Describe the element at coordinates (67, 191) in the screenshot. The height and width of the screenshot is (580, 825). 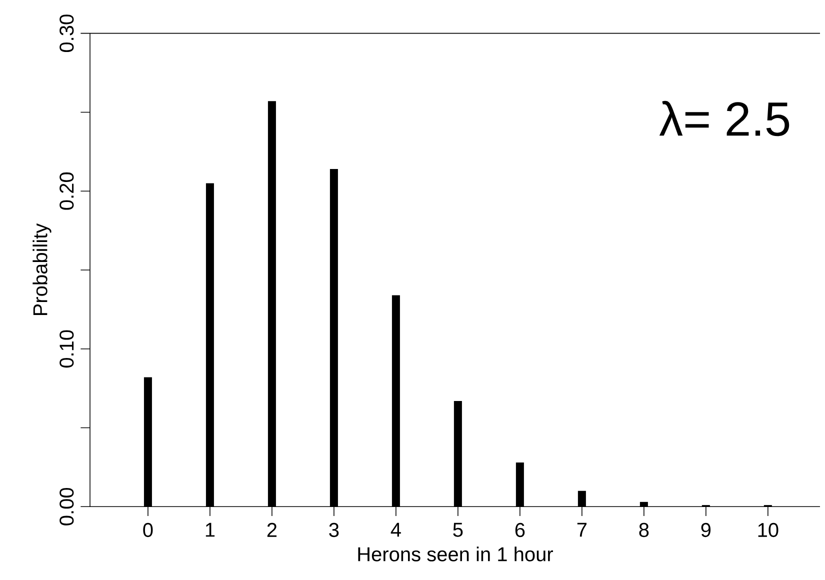
I see `y-tick-label: 0.20` at that location.